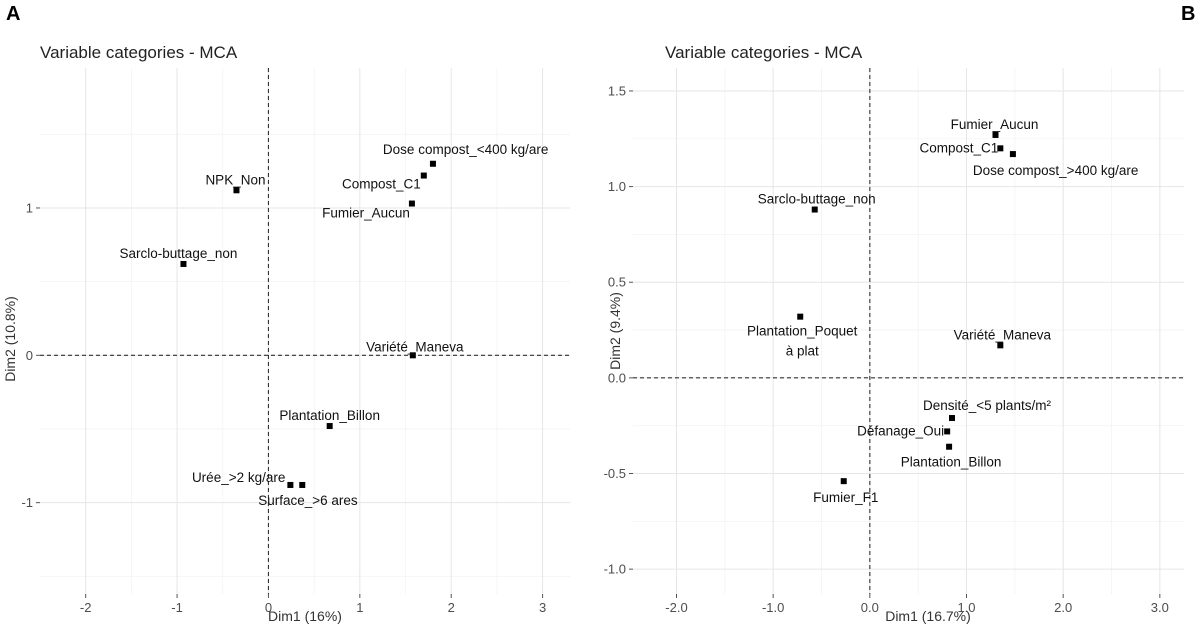 The height and width of the screenshot is (627, 1200). What do you see at coordinates (177, 607) in the screenshot?
I see `x-tick-label: -1` at bounding box center [177, 607].